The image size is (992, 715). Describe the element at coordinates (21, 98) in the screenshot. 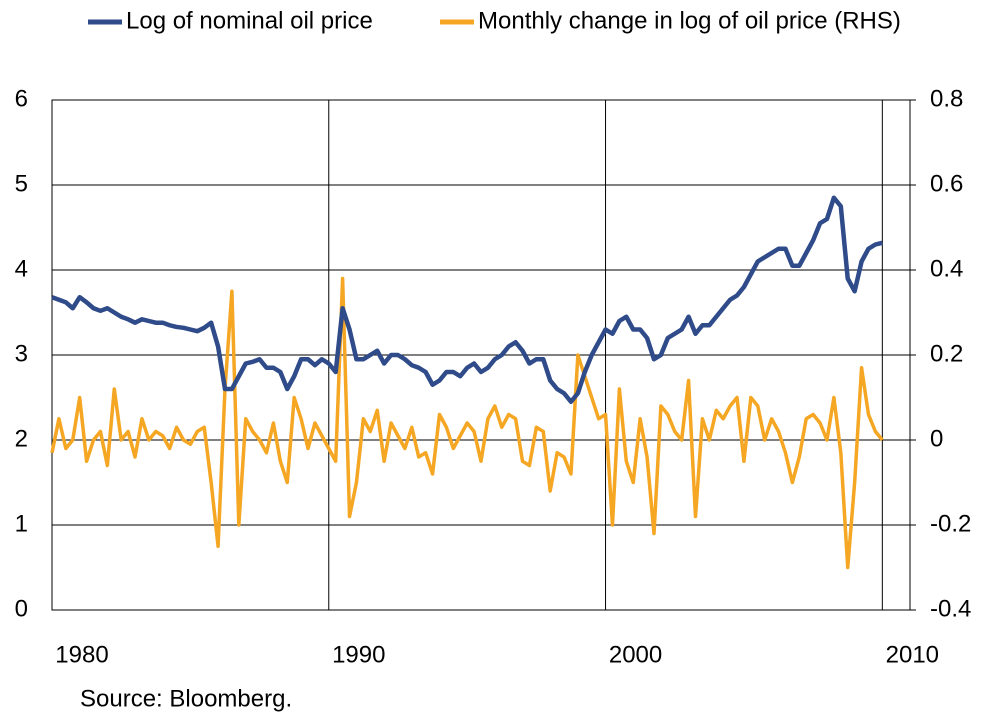

I see `y-tick-label: 6` at that location.